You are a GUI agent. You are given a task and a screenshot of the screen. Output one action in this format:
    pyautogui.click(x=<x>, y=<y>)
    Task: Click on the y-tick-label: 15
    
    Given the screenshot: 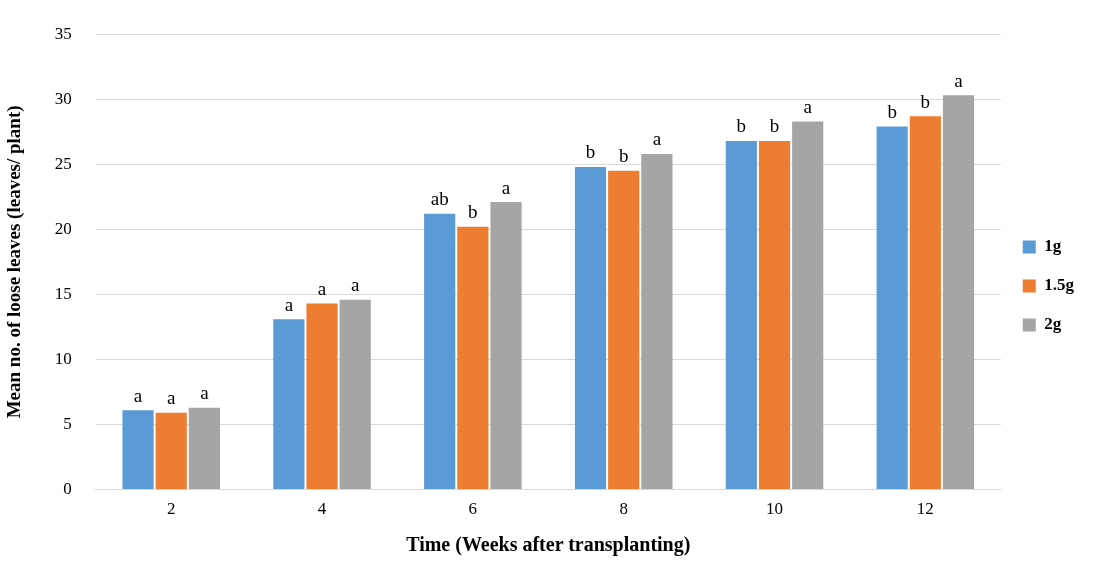 What is the action you would take?
    pyautogui.click(x=63, y=293)
    